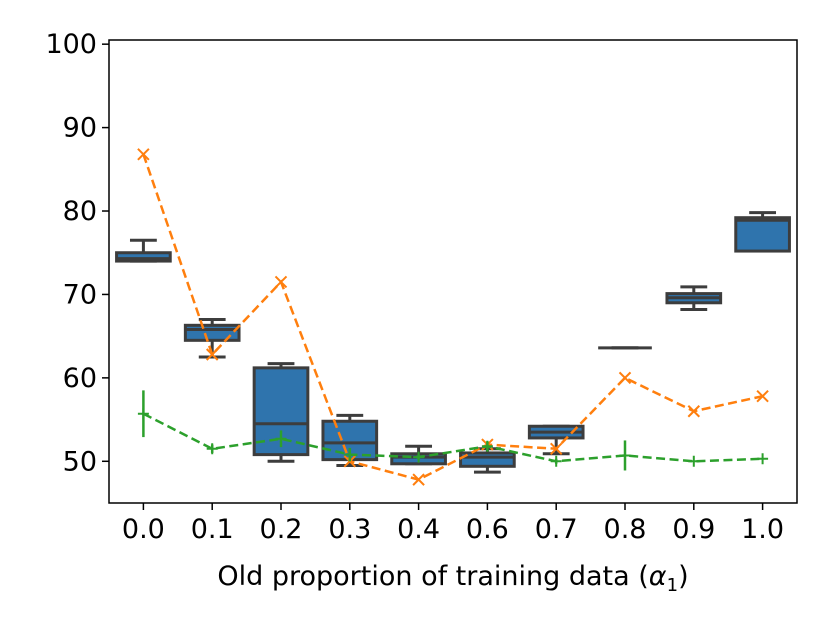 The height and width of the screenshot is (623, 830). Describe the element at coordinates (556, 440) in the screenshot. I see `box-0.7` at that location.